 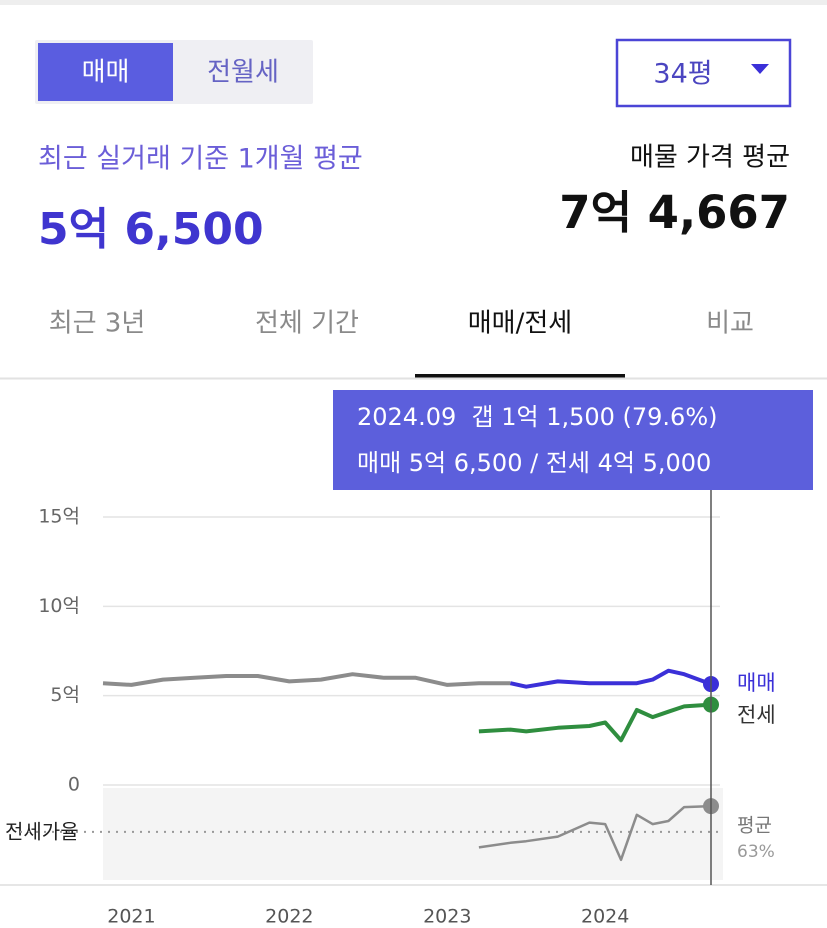 I want to click on size-label: 34평, so click(x=682, y=74).